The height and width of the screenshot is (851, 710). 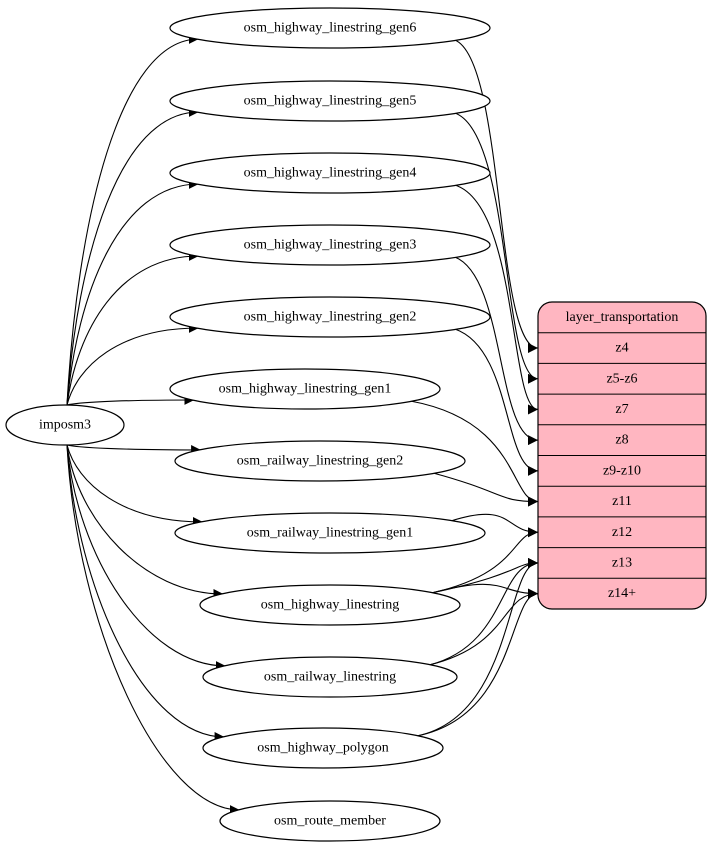 I want to click on node-label: osm_highway_linestring_gen4, so click(x=330, y=173).